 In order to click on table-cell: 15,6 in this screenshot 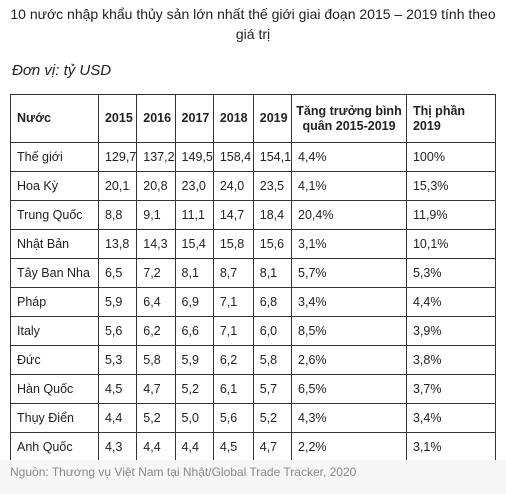, I will do `click(272, 244)`.